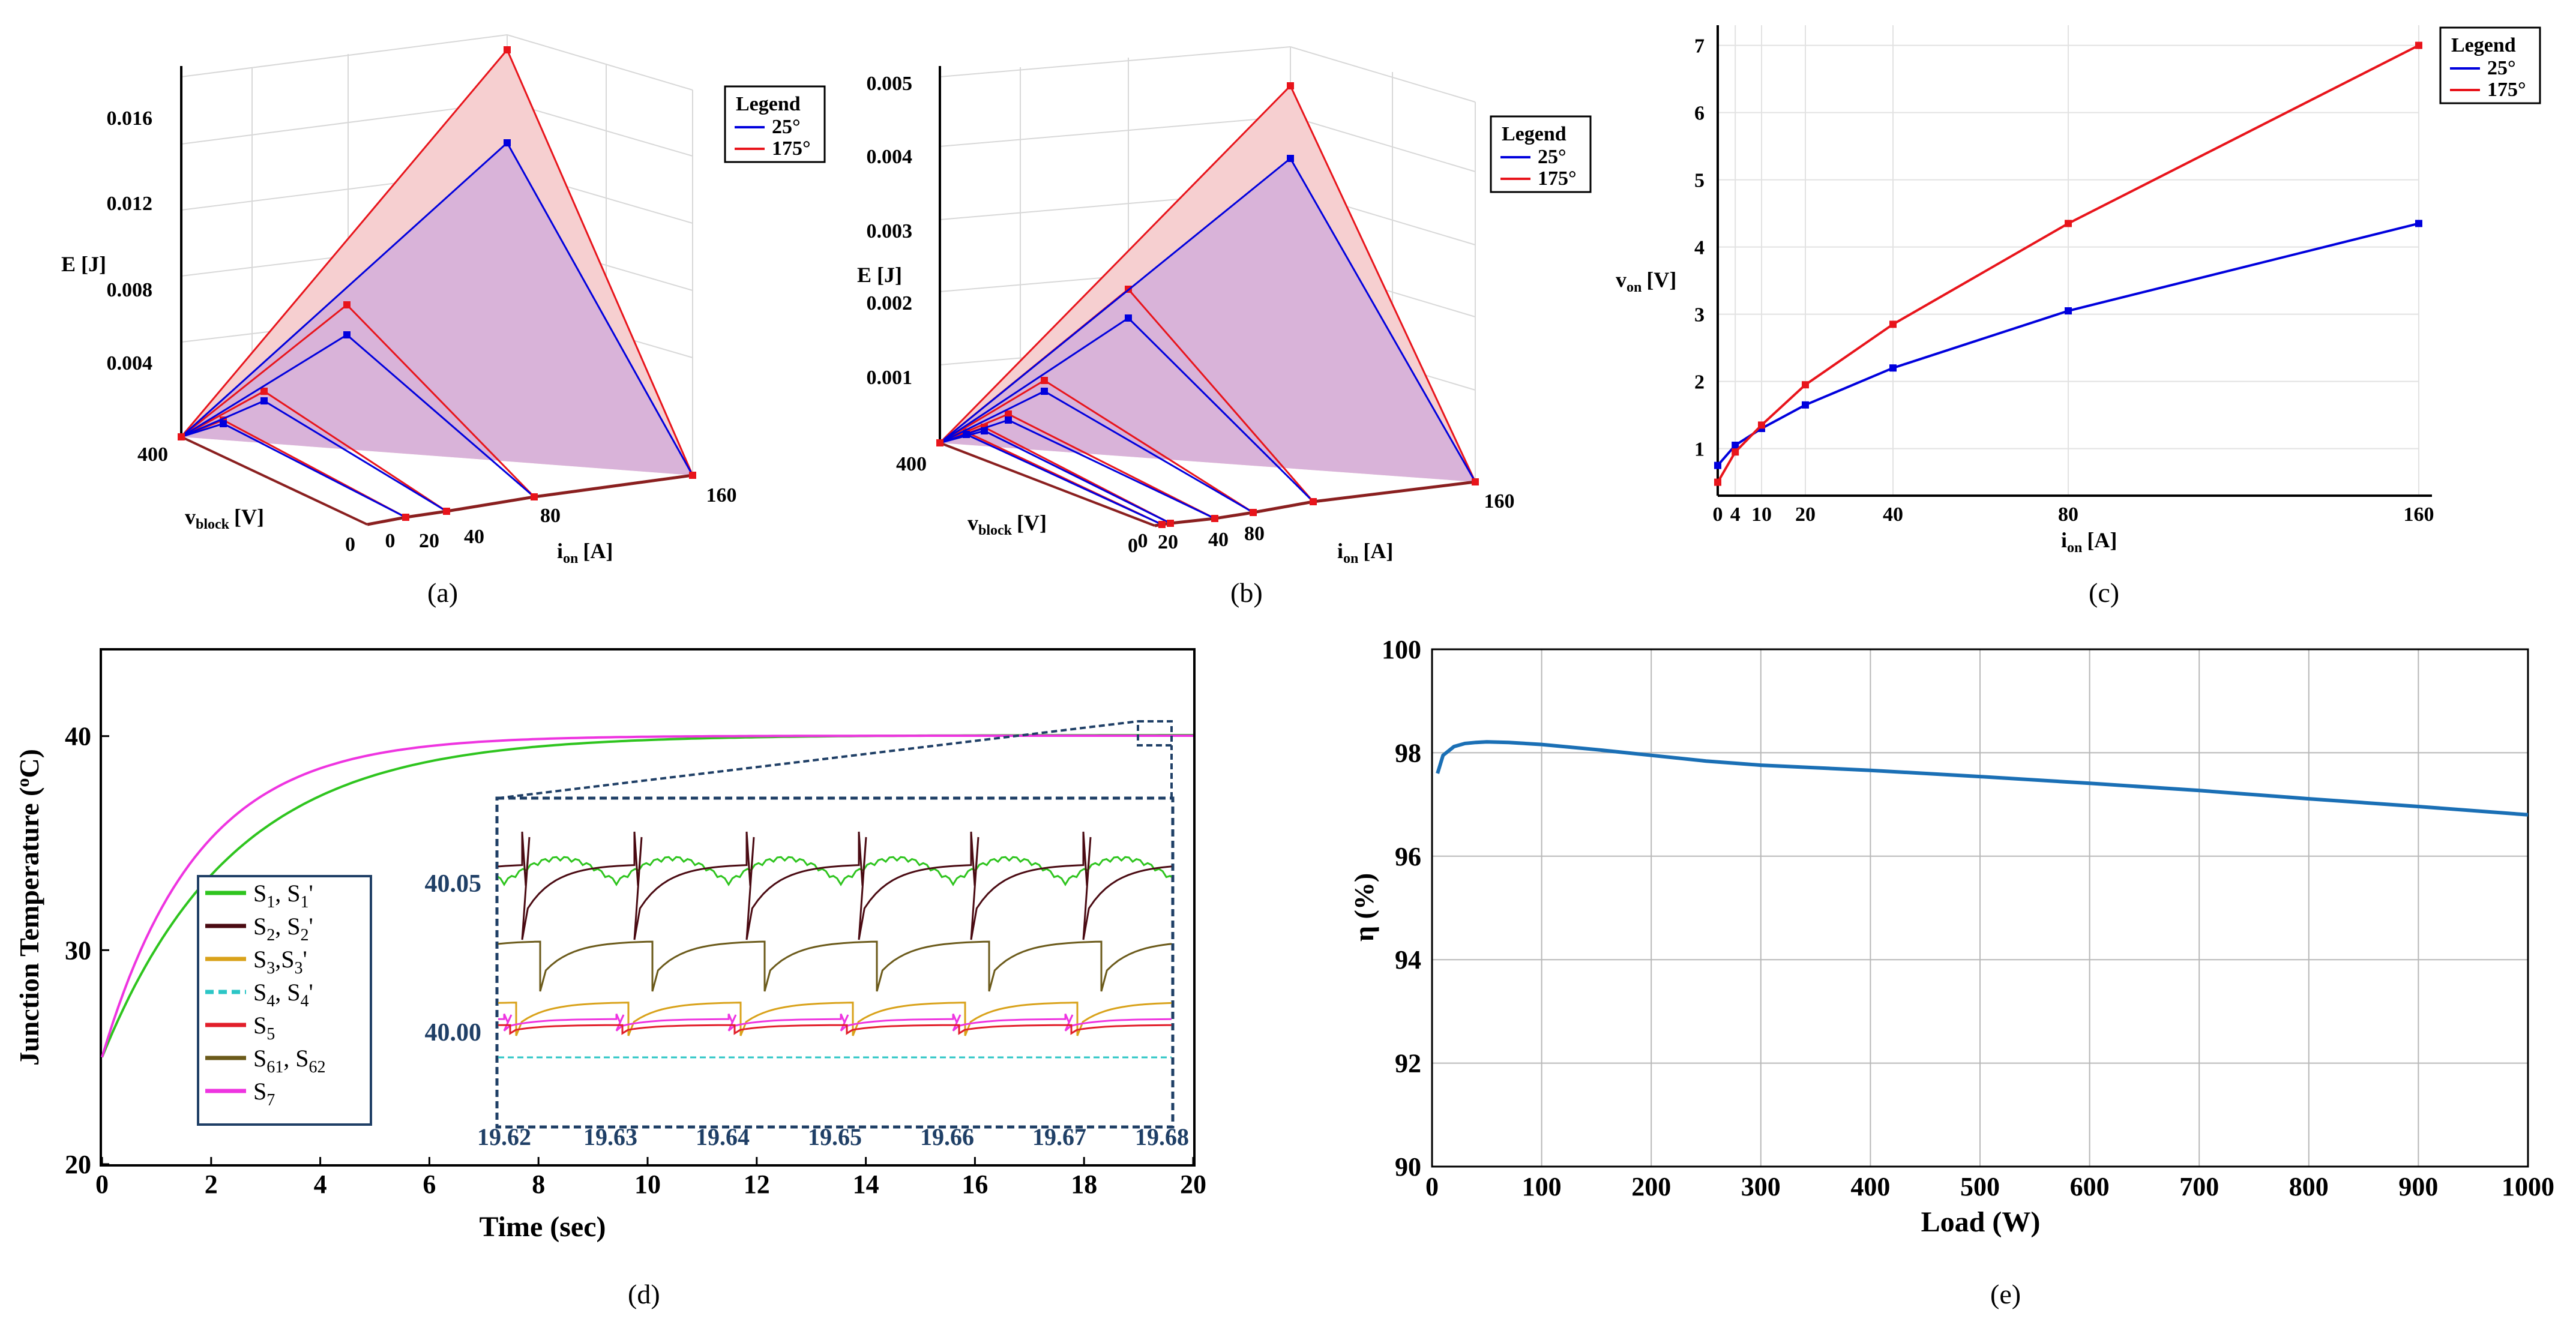 The image size is (2576, 1322). Describe the element at coordinates (1699, 46) in the screenshot. I see `c-ytick-6: 7` at that location.